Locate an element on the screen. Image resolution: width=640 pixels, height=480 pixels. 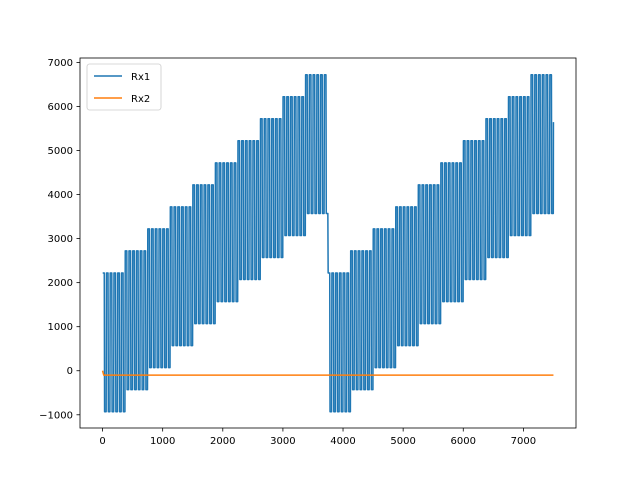
legend-label-rx2: Rx2 is located at coordinates (140, 99).